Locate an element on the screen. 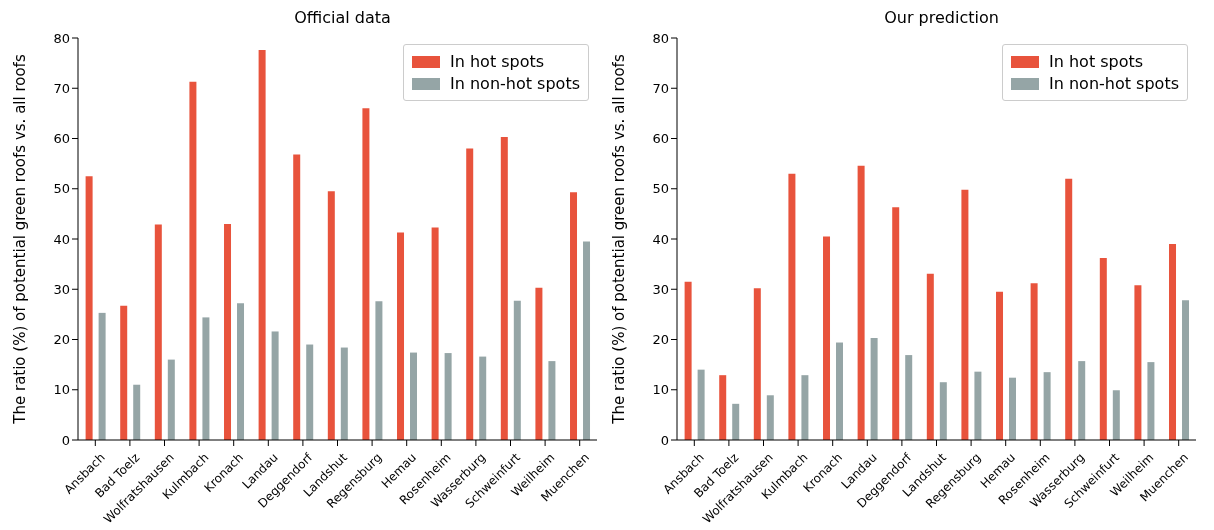 The width and height of the screenshot is (1214, 530). chart-title: Our prediction is located at coordinates (941, 18).